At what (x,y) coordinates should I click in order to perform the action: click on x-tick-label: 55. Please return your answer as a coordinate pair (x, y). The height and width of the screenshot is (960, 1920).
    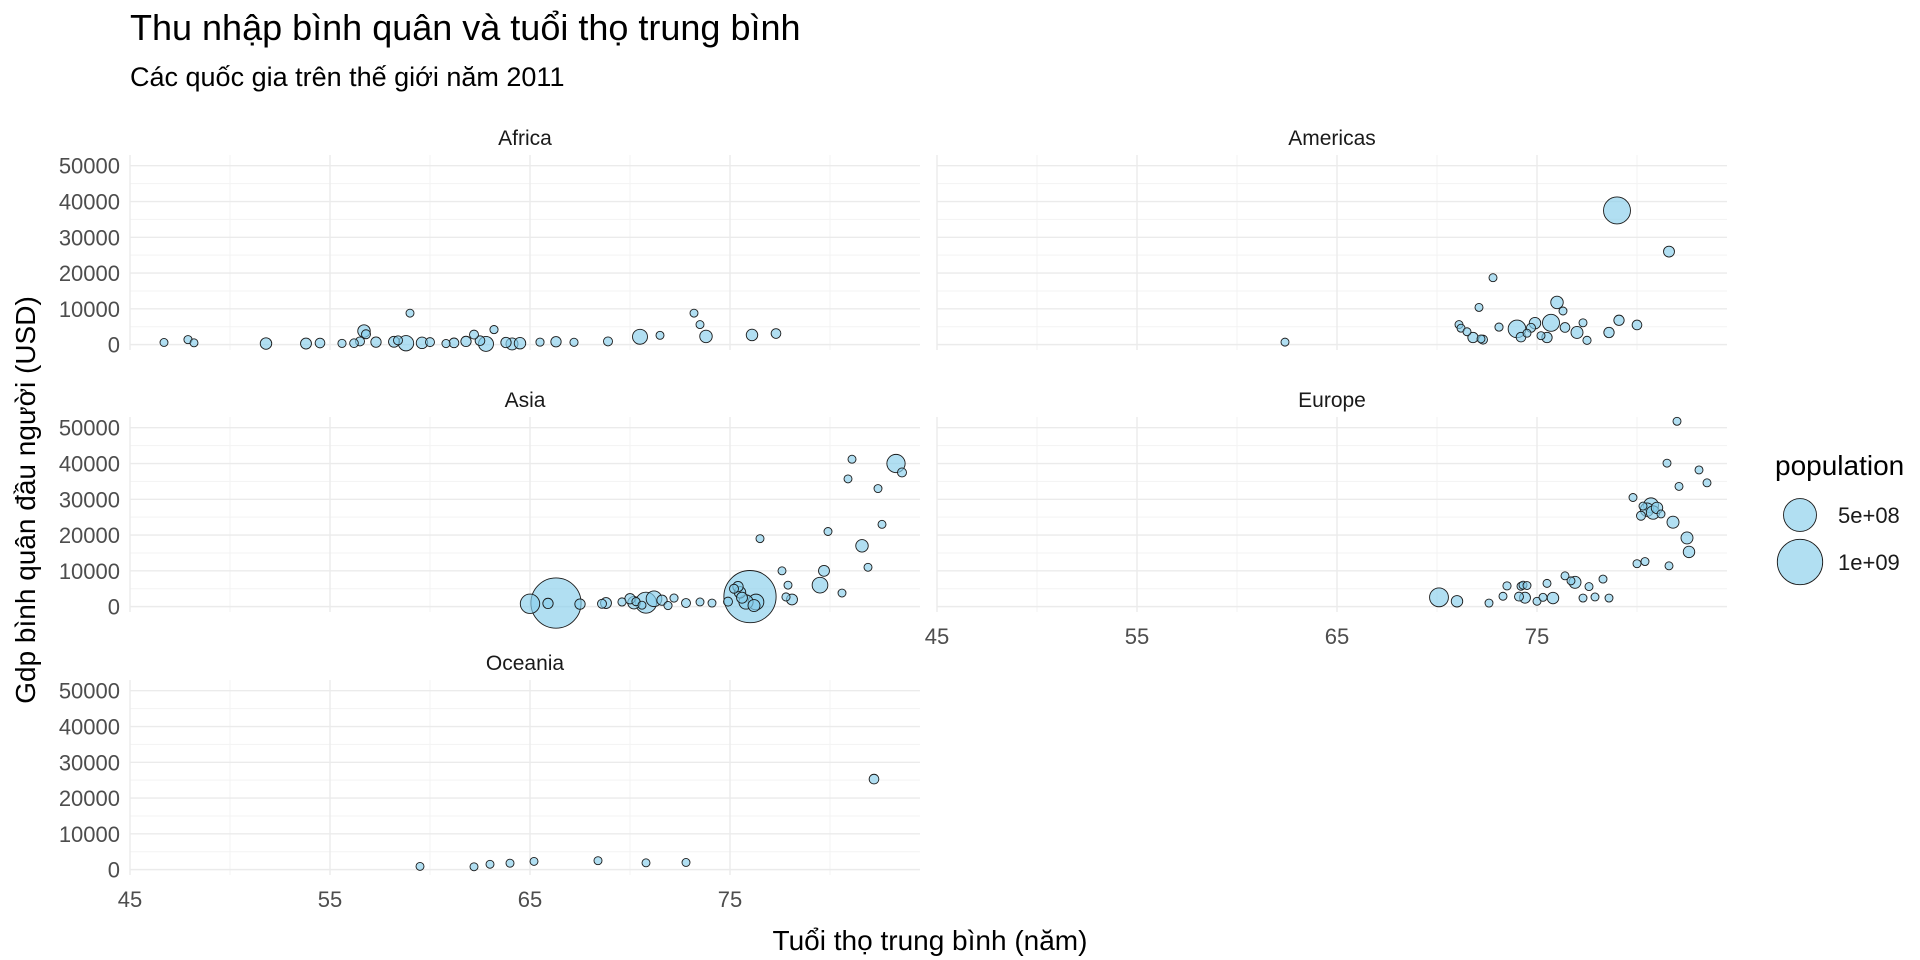
    Looking at the image, I should click on (330, 899).